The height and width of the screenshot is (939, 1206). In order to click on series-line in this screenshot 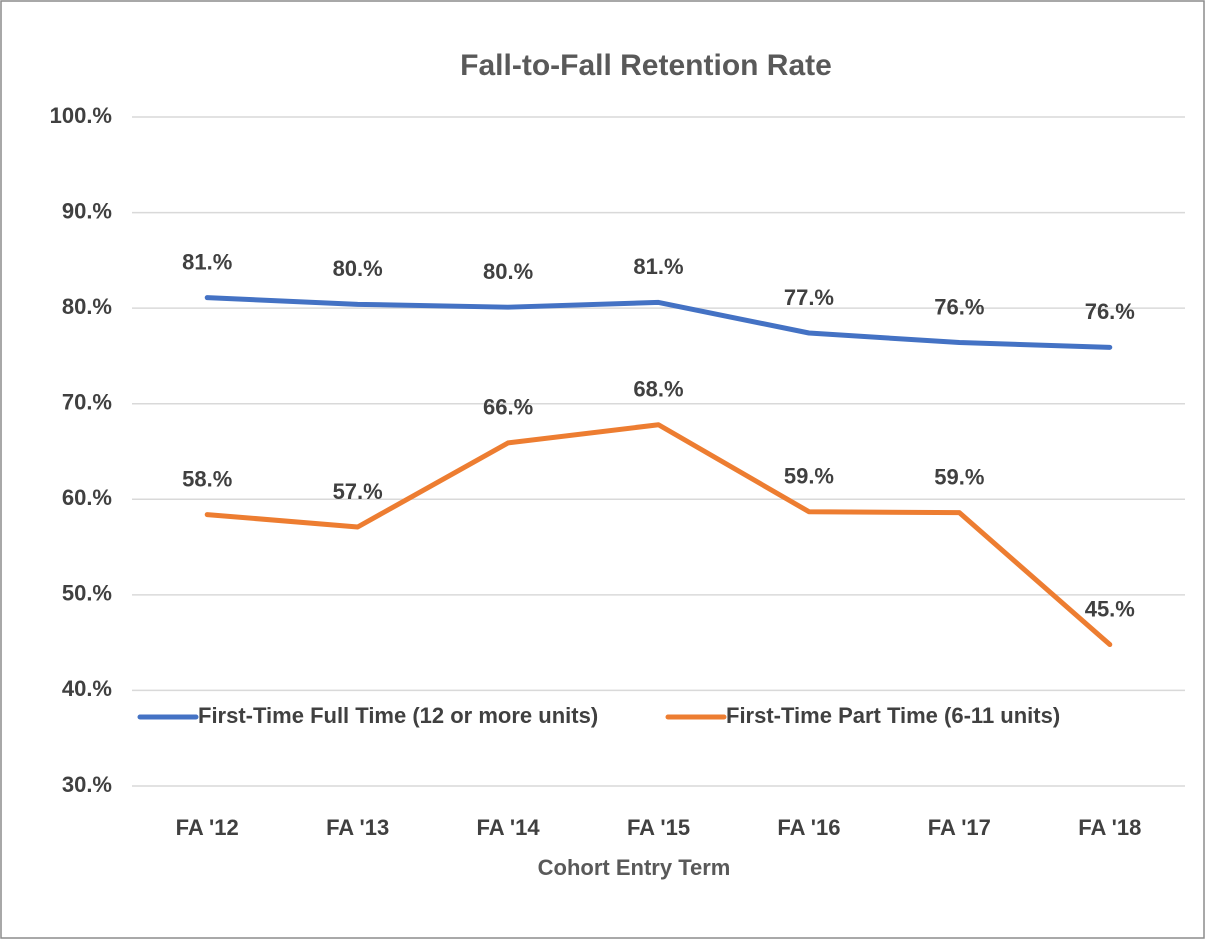, I will do `click(658, 322)`.